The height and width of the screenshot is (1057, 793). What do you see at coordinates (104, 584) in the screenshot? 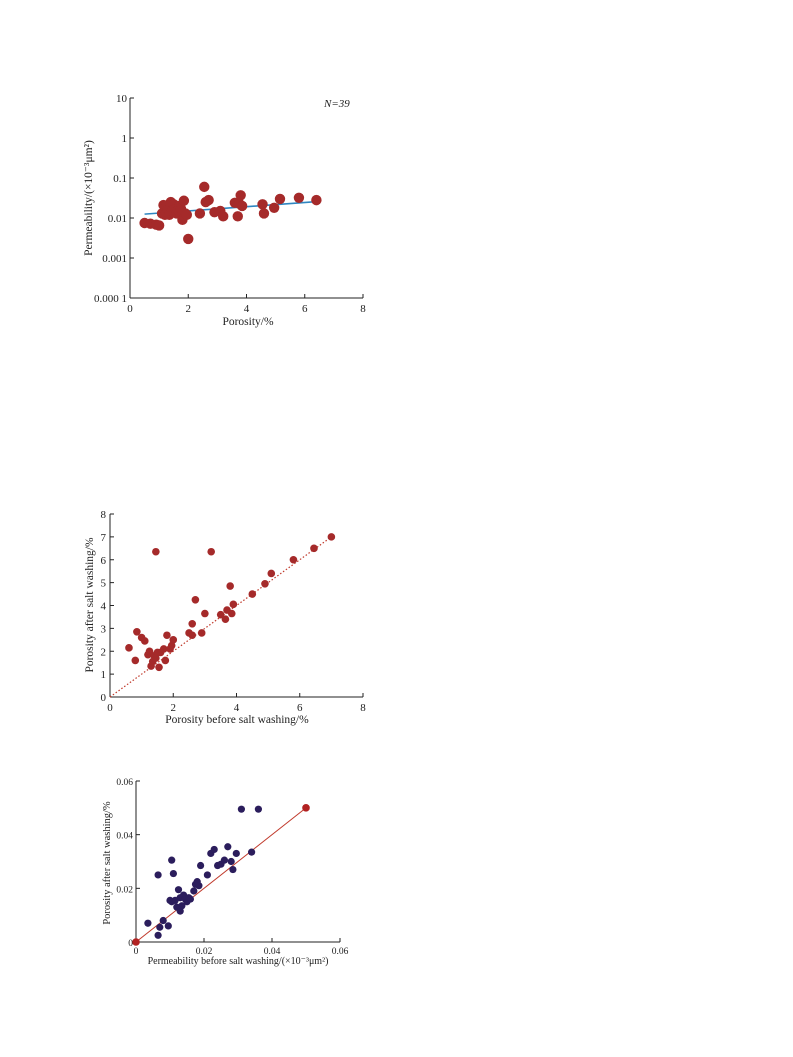
I see `chart2-y-tick-label: 5` at bounding box center [104, 584].